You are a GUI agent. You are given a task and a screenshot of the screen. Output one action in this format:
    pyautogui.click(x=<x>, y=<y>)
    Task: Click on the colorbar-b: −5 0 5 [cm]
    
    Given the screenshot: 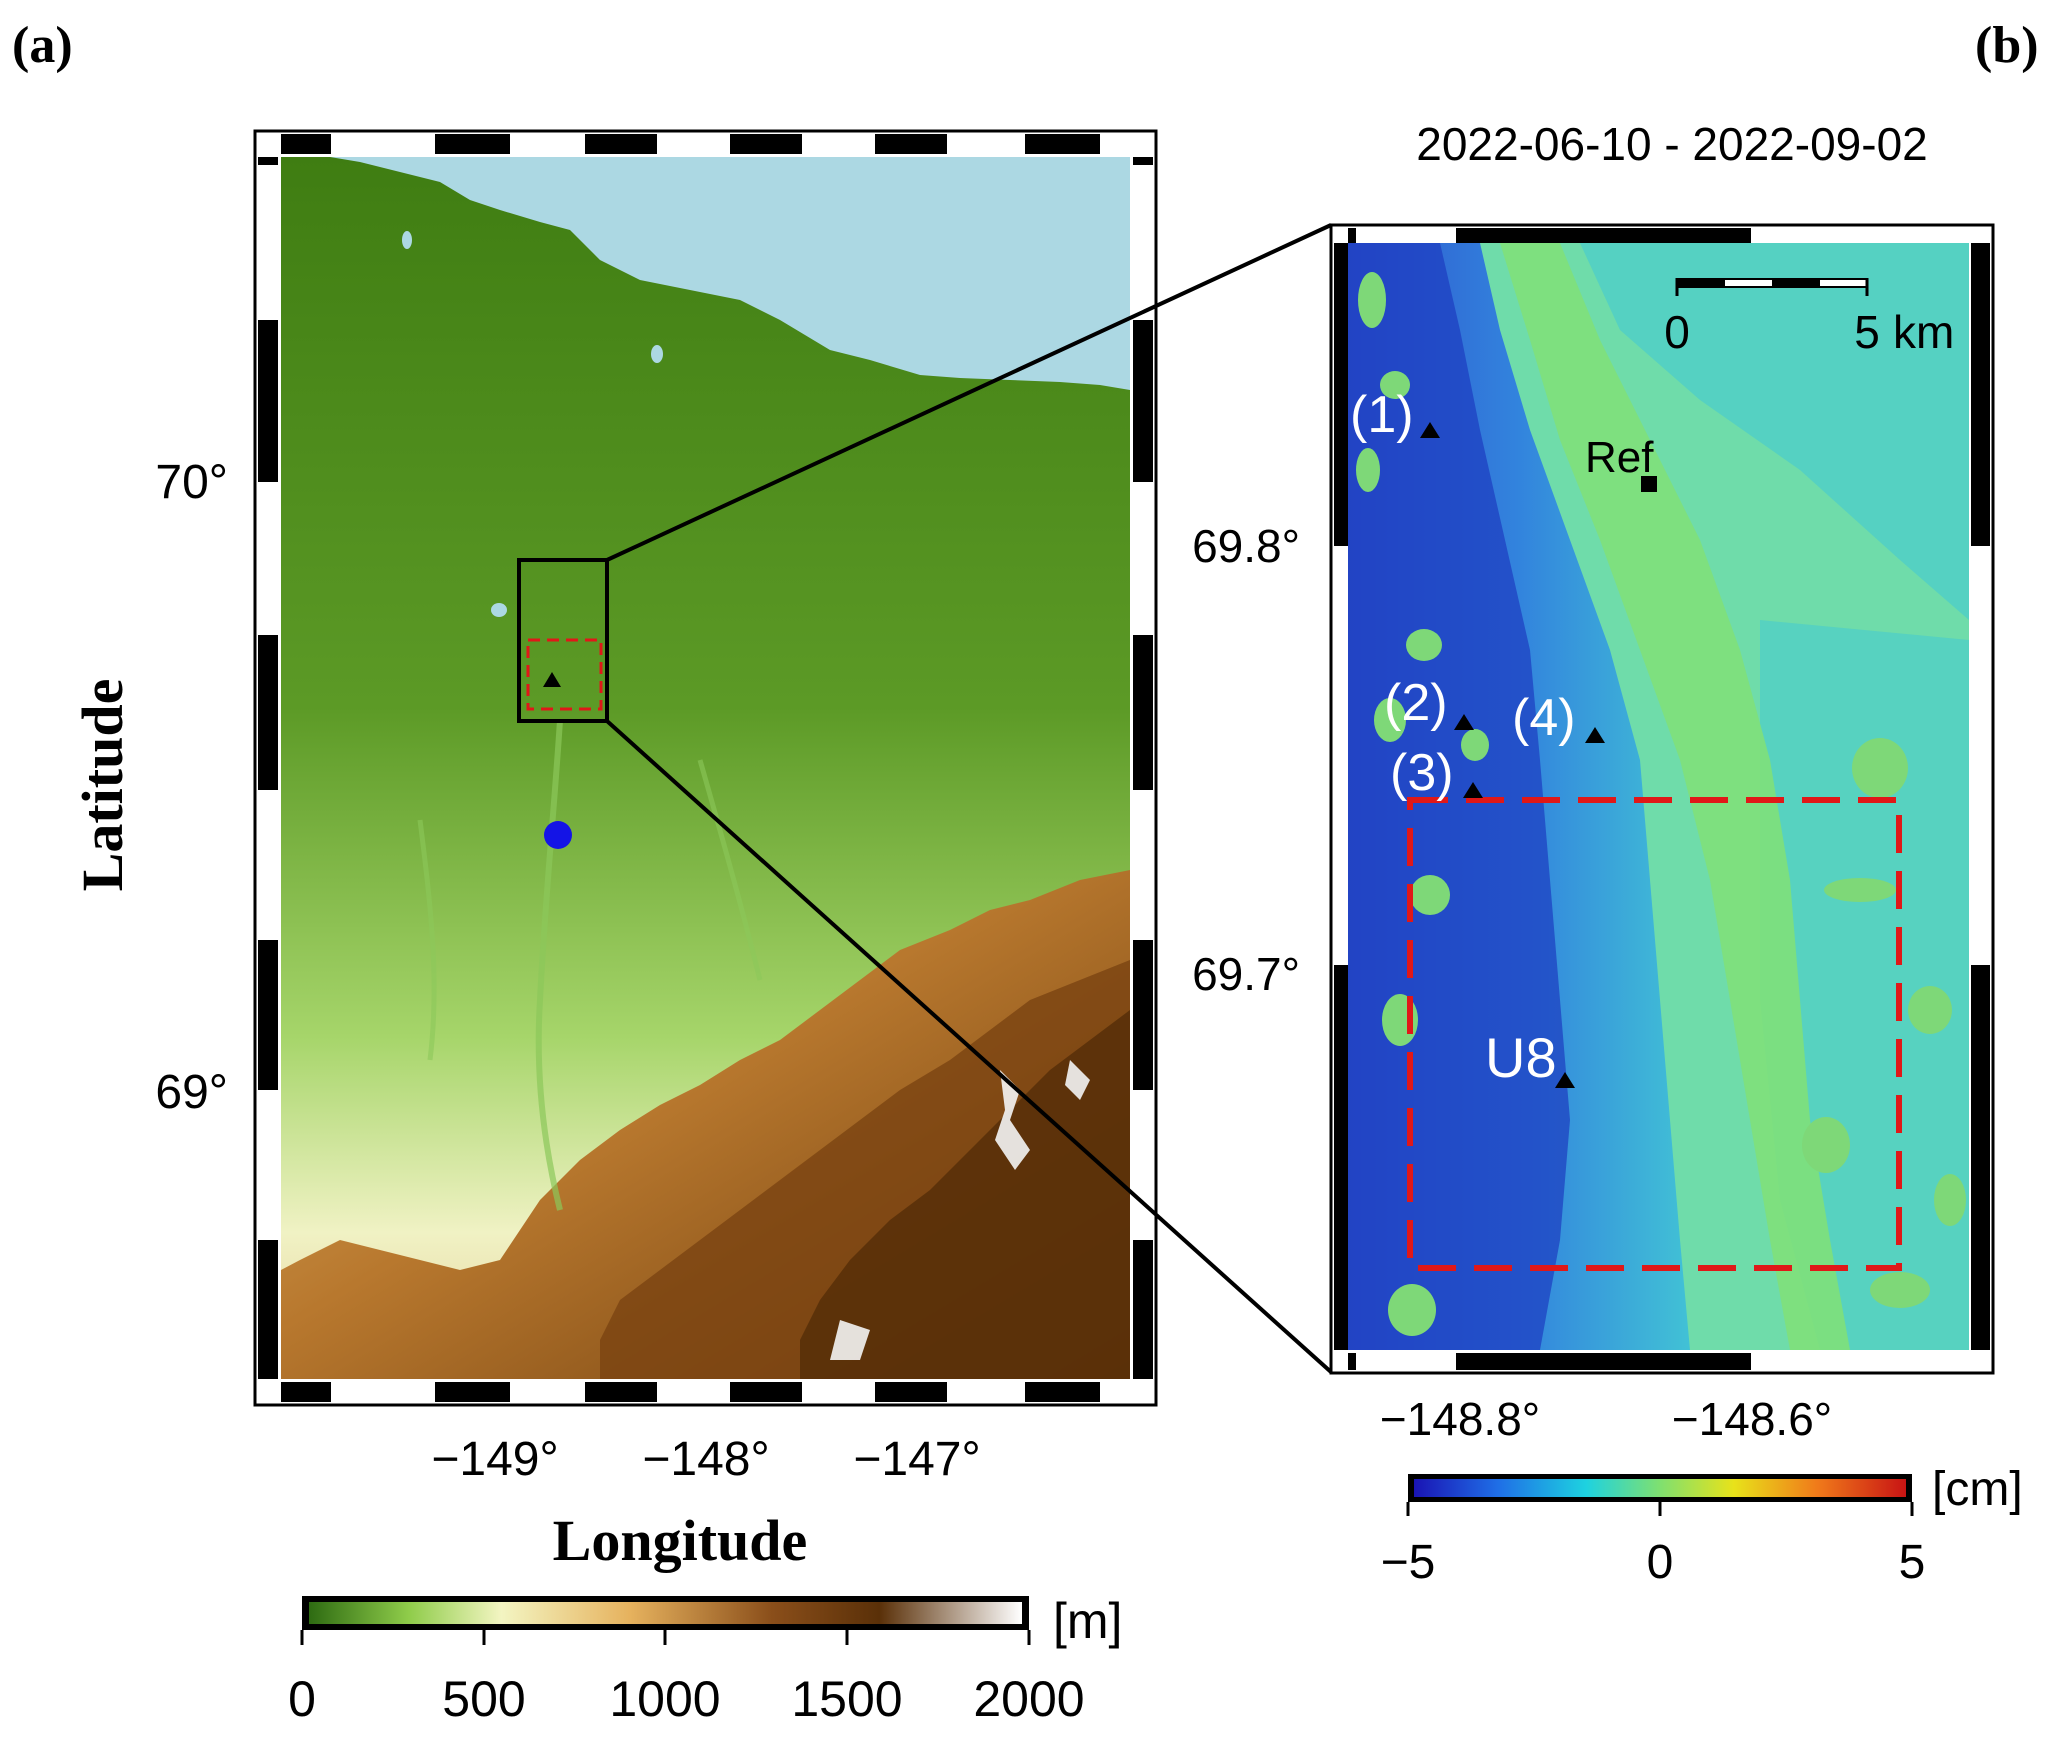 What is the action you would take?
    pyautogui.click(x=1702, y=1526)
    